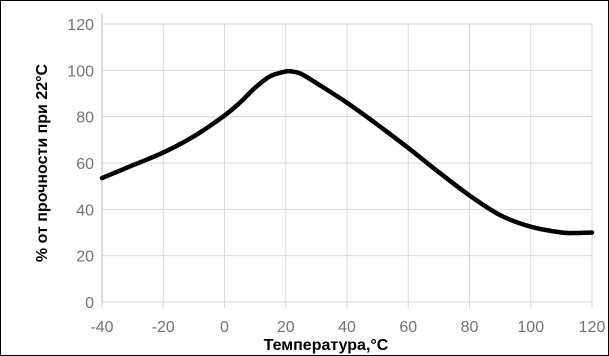 This screenshot has height=356, width=609. Describe the element at coordinates (286, 327) in the screenshot. I see `x-tick-label: 20` at that location.